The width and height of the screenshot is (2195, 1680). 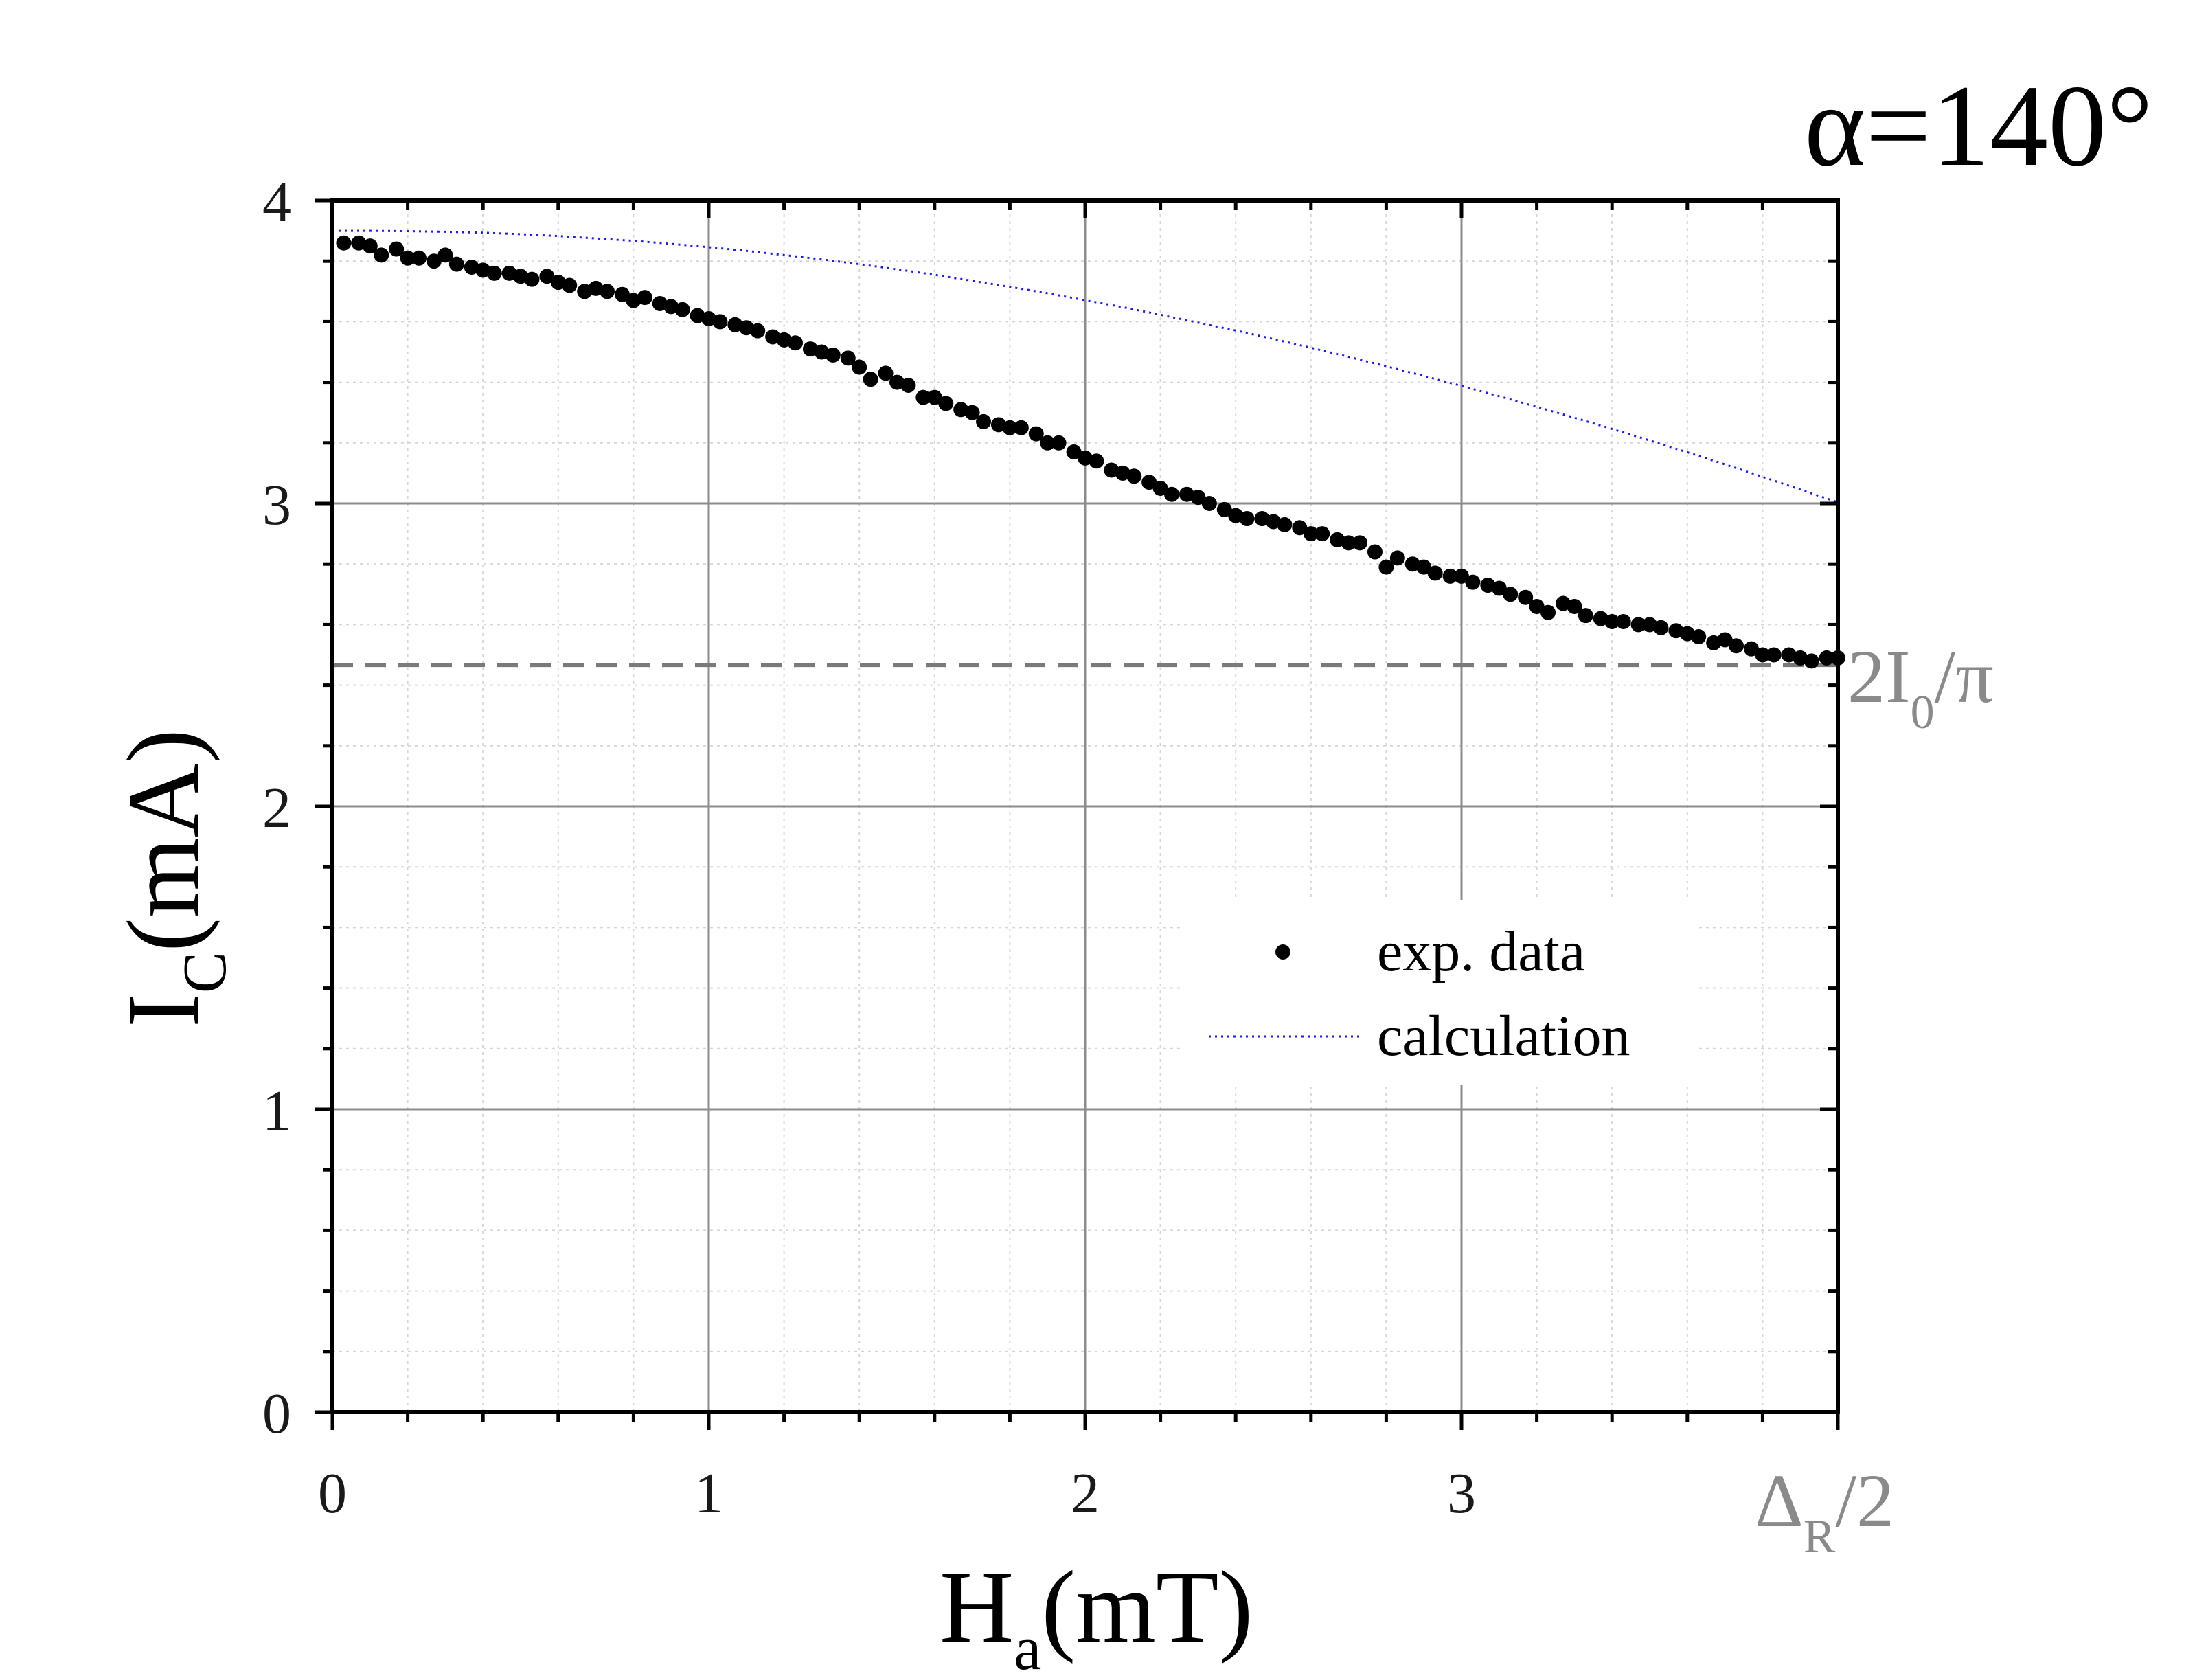 I want to click on x-tick-label: 1, so click(x=709, y=1493).